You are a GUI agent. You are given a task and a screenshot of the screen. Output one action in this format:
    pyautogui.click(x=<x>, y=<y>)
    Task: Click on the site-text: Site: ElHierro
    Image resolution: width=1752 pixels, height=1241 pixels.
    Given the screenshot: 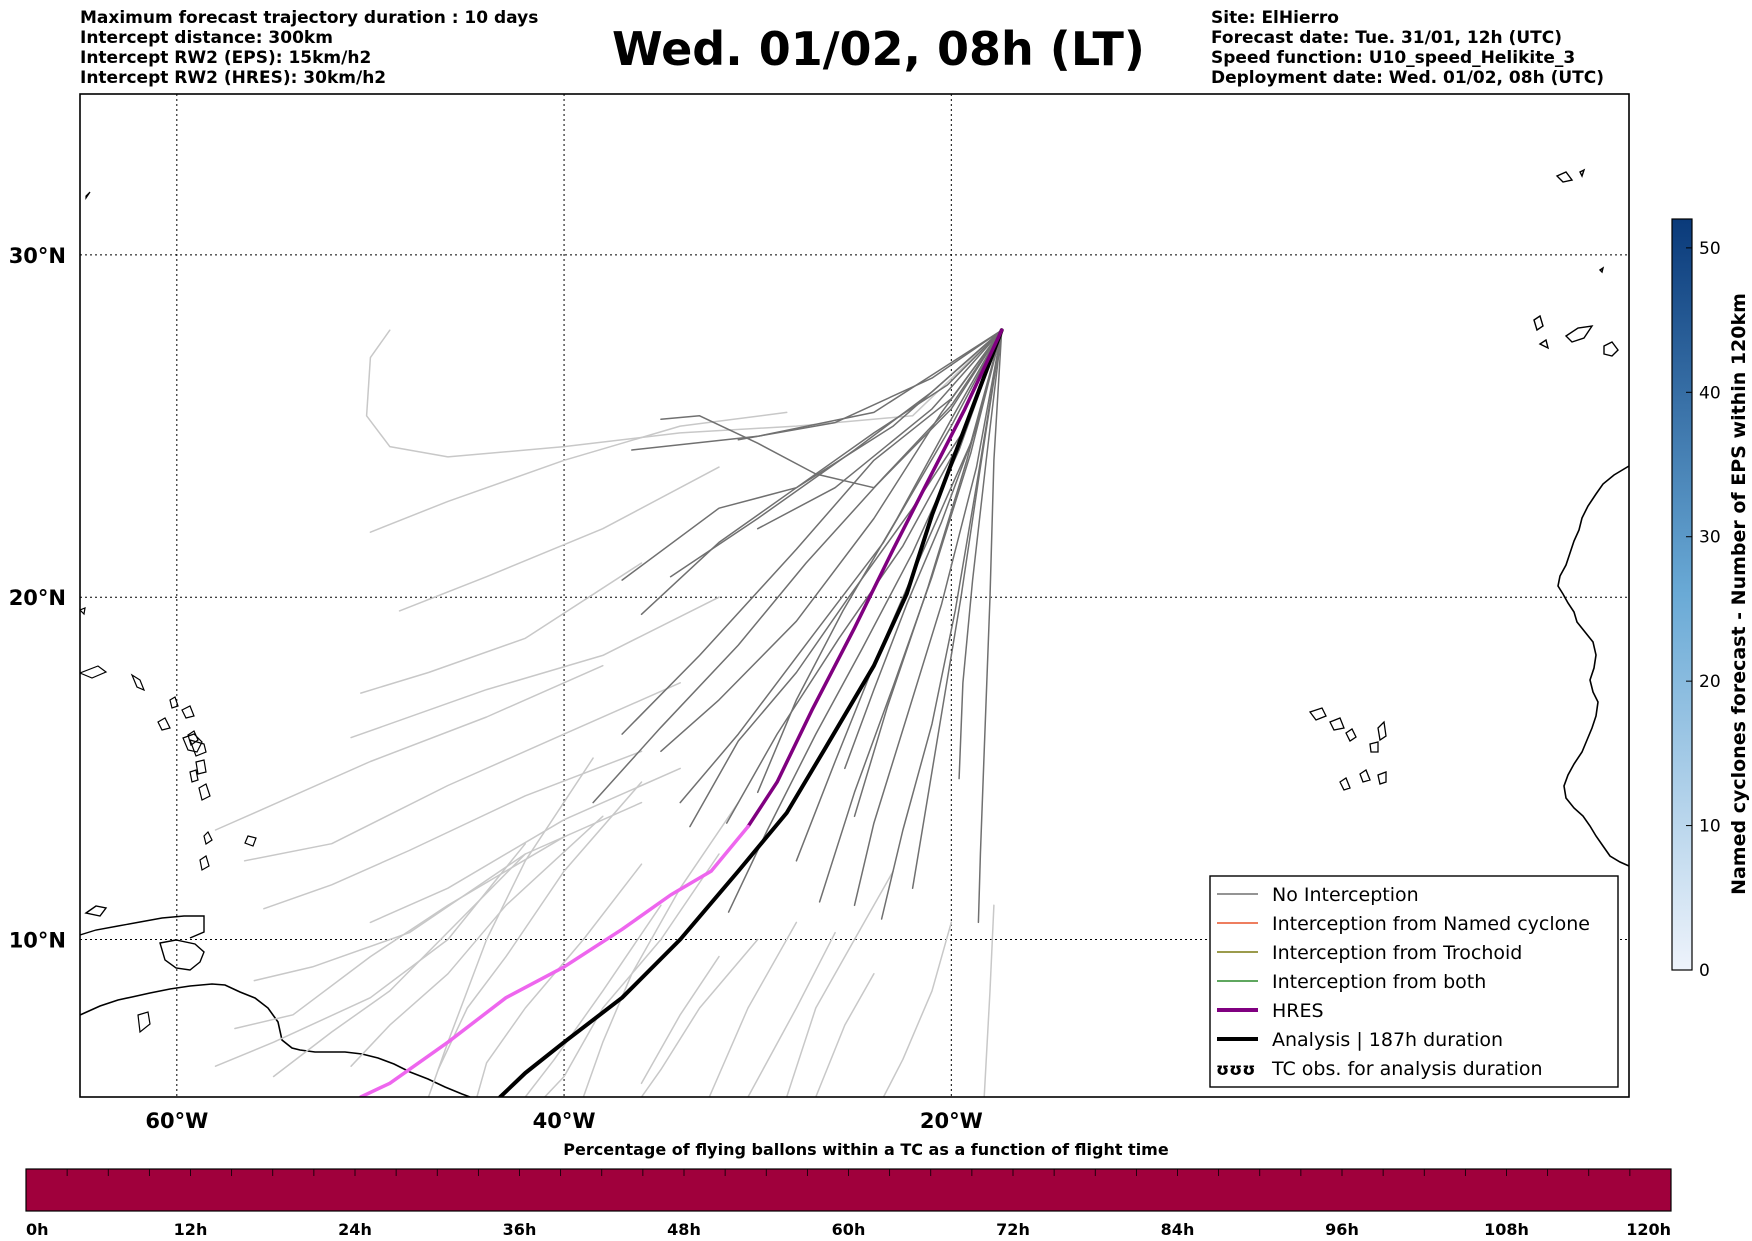 What is the action you would take?
    pyautogui.click(x=1275, y=18)
    